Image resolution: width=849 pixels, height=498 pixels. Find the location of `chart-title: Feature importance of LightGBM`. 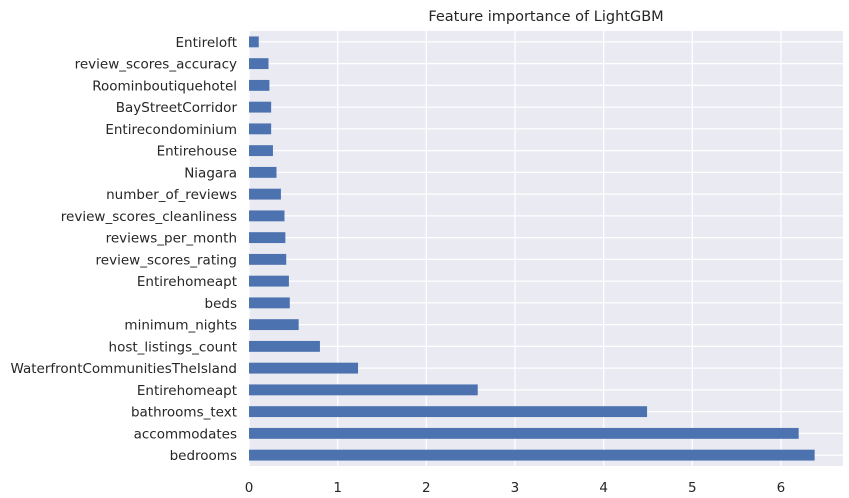

chart-title: Feature importance of LightGBM is located at coordinates (545, 17).